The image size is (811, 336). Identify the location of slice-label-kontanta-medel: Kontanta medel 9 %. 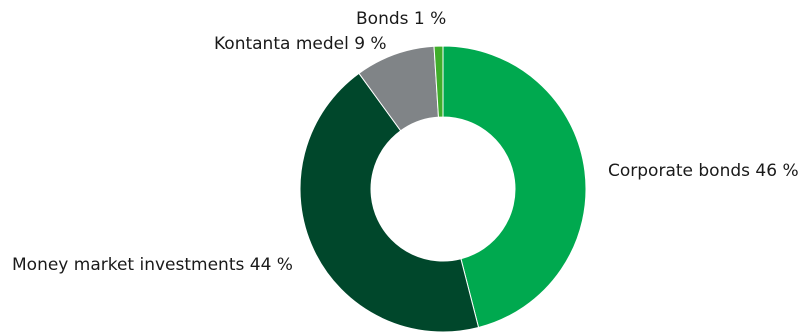
(300, 44).